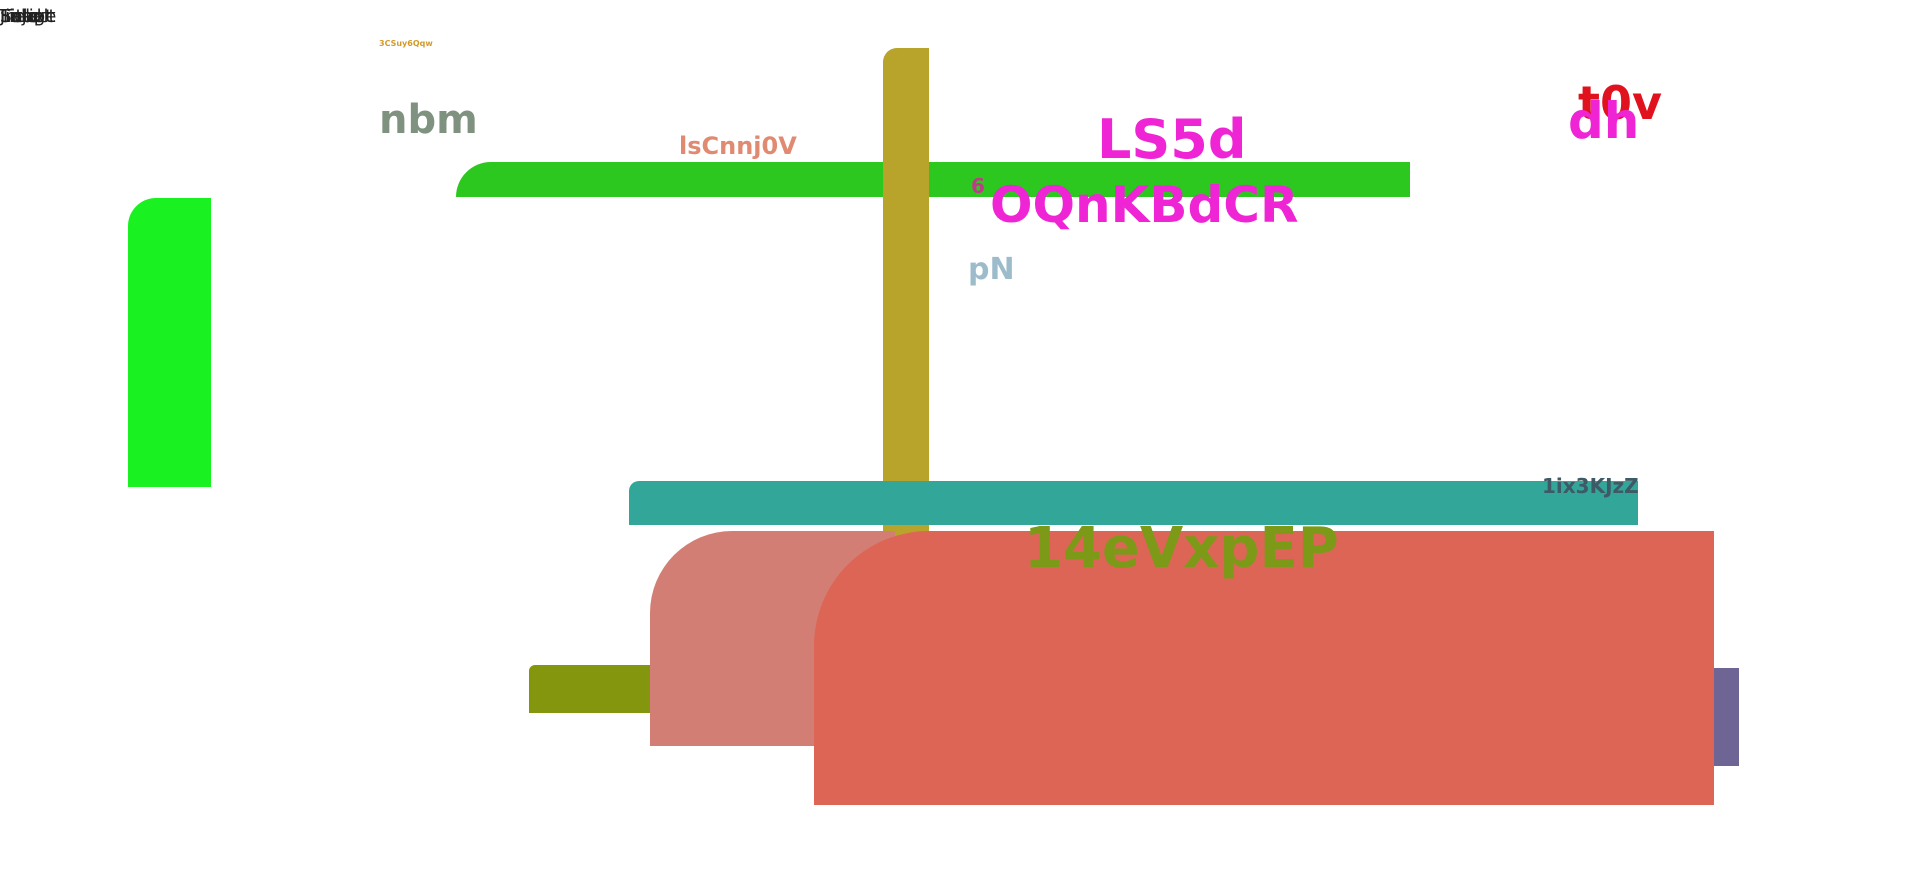 Image resolution: width=1920 pixels, height=870 pixels. Describe the element at coordinates (991, 269) in the screenshot. I see `pn-label: pN` at that location.